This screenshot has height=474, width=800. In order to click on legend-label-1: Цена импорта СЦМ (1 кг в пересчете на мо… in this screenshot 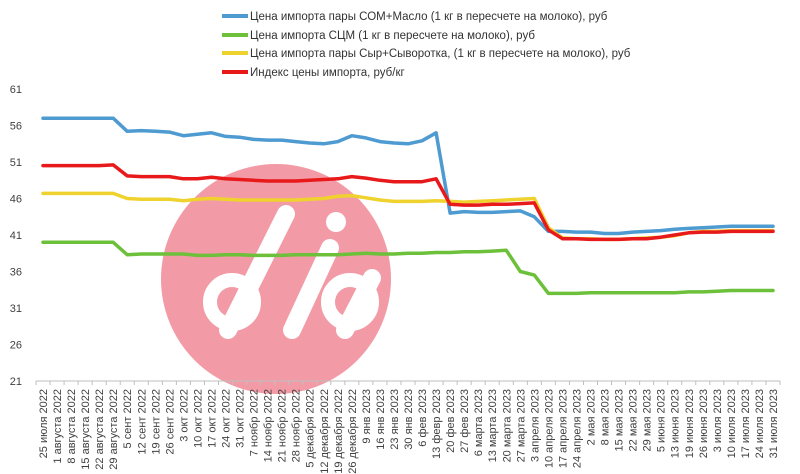, I will do `click(392, 36)`.